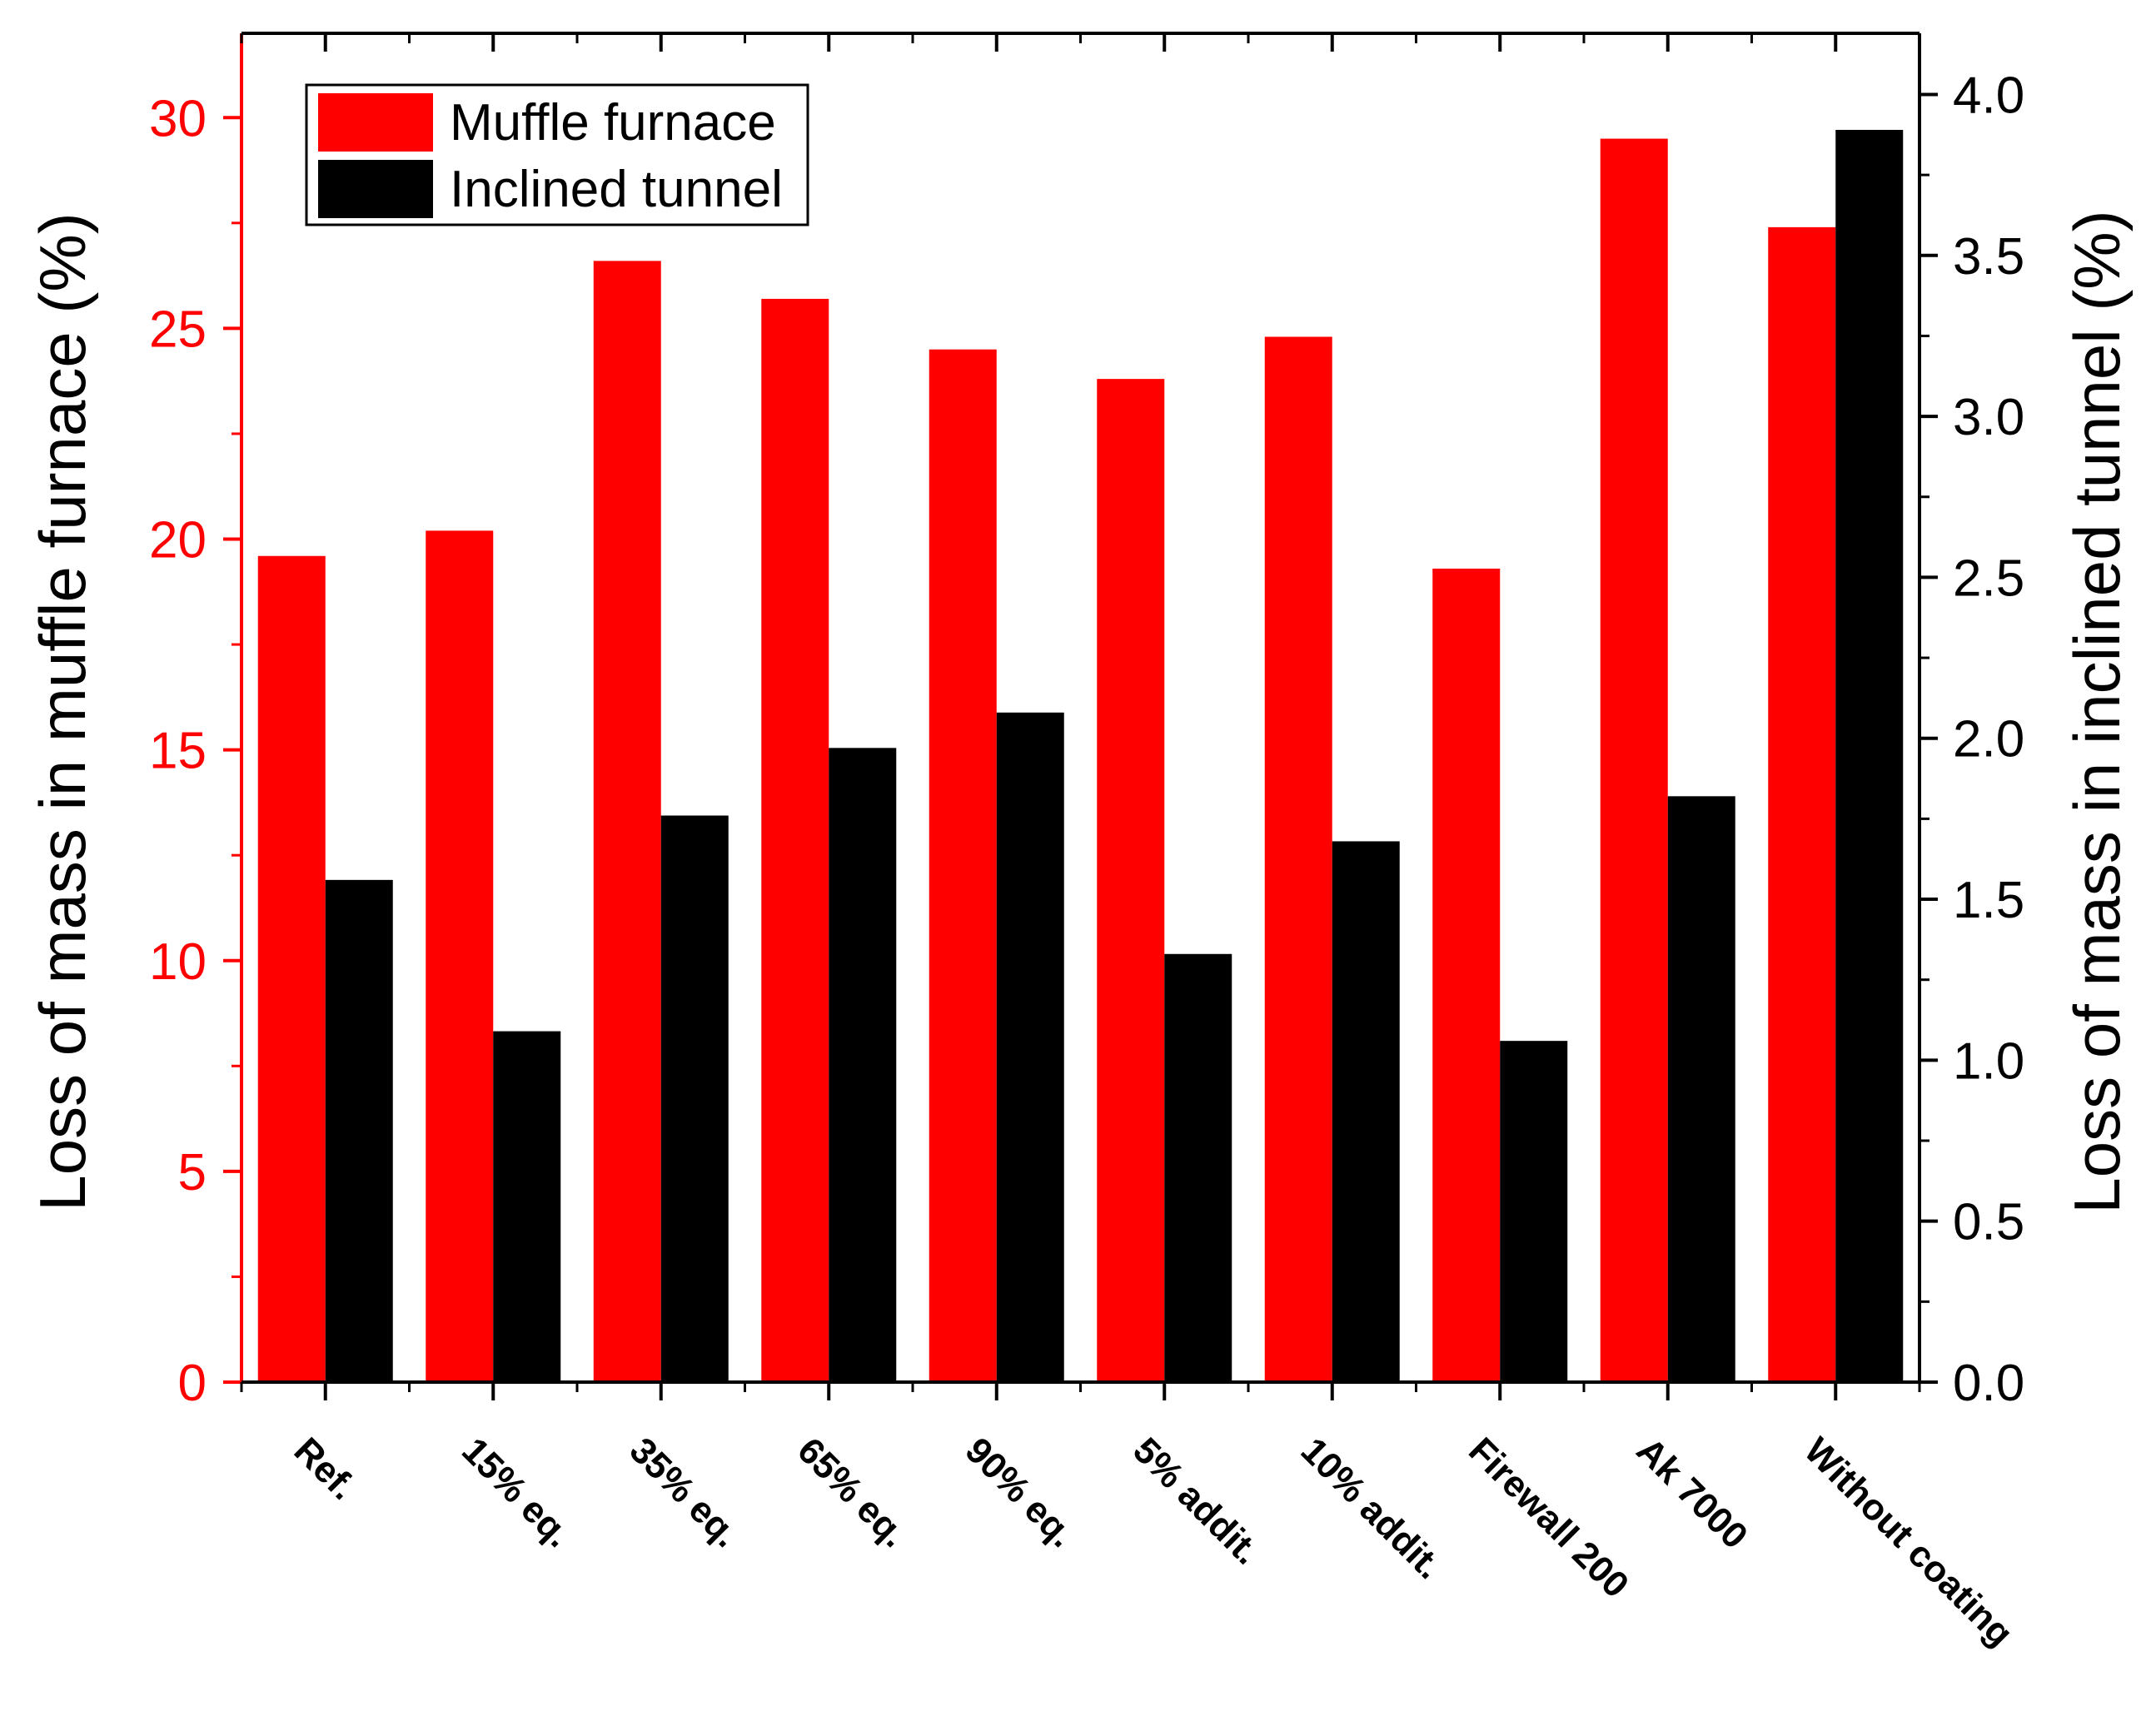  I want to click on y-tick-label-left: 10, so click(178, 962).